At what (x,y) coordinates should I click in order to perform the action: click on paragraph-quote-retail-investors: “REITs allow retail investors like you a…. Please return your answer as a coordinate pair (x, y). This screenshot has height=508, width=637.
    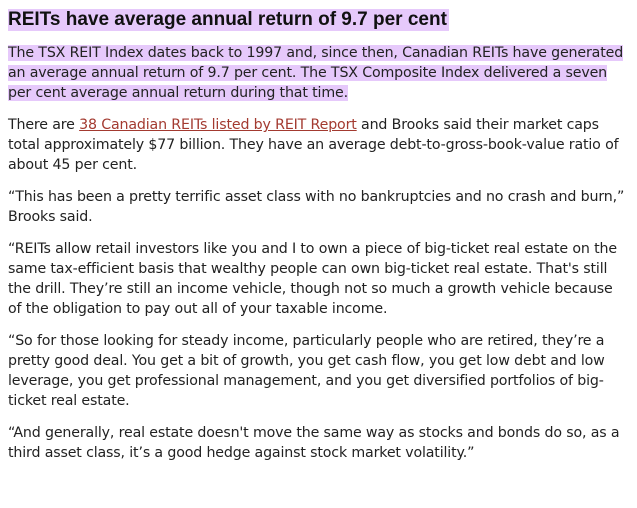
    Looking at the image, I should click on (312, 279).